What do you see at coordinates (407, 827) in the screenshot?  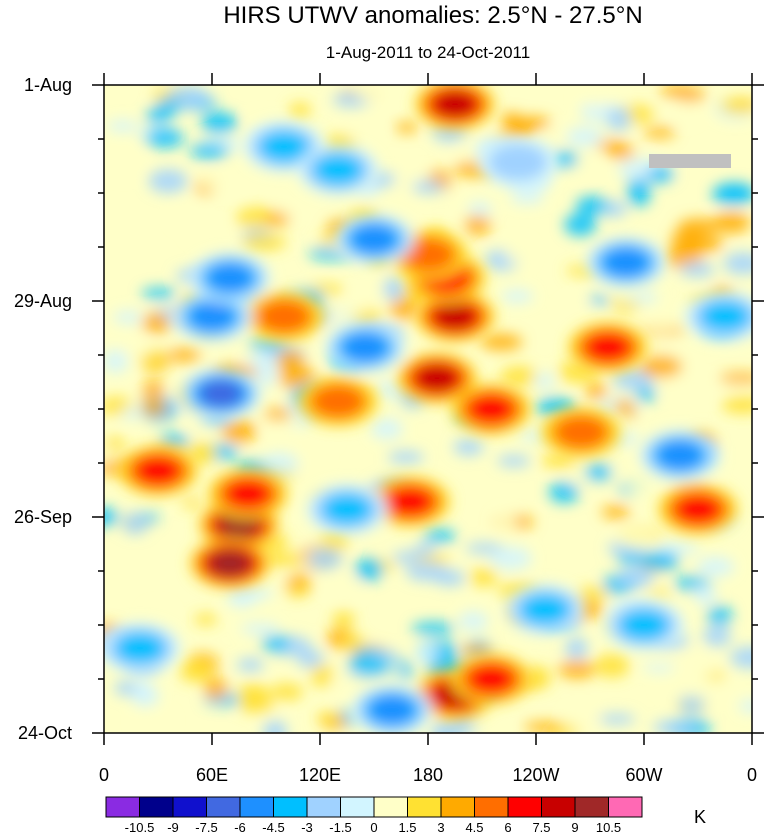 I see `colorbar-tick-label: 1.5` at bounding box center [407, 827].